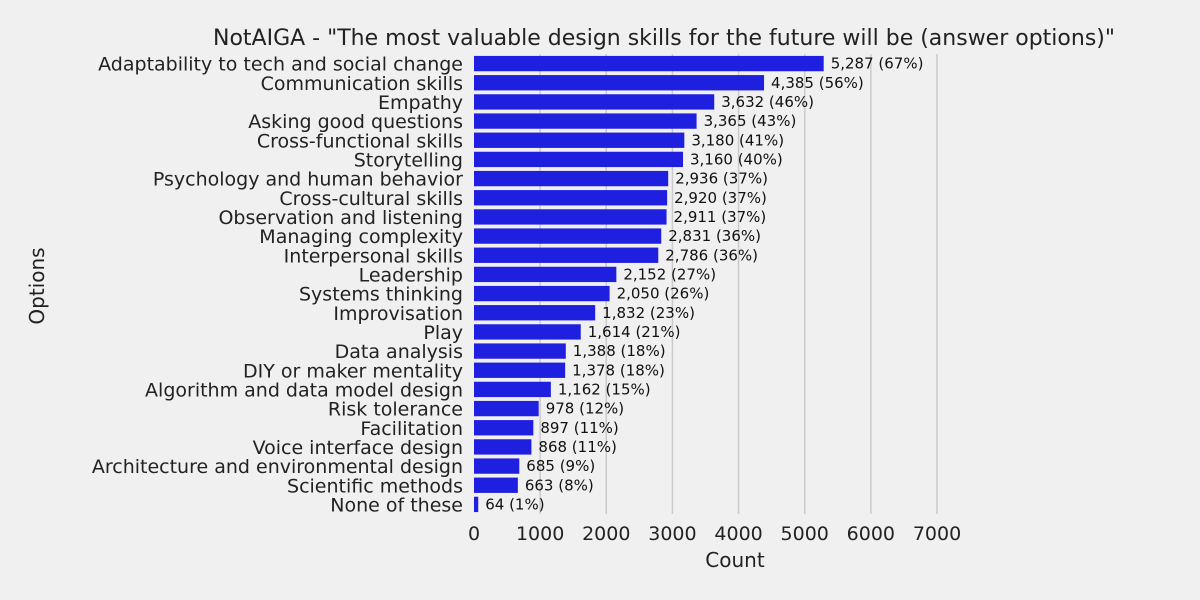 Image resolution: width=1200 pixels, height=600 pixels. Describe the element at coordinates (877, 64) in the screenshot. I see `data-label: 5,287 (67%)` at that location.